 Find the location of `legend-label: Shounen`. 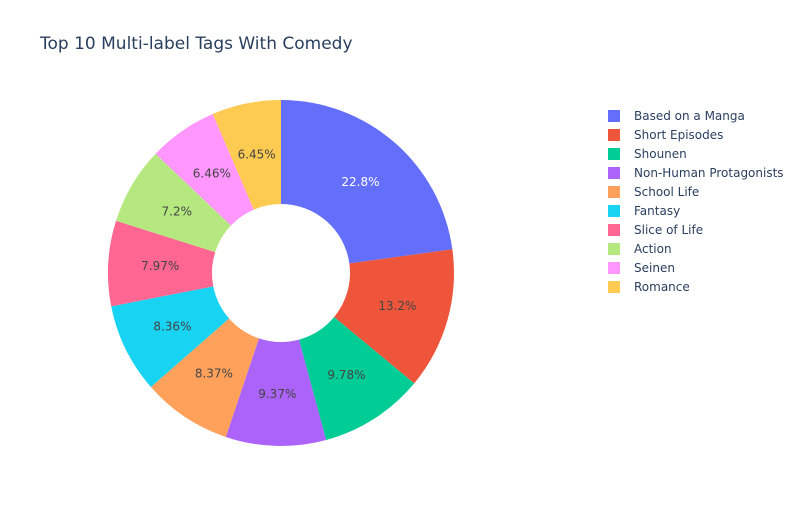

legend-label: Shounen is located at coordinates (660, 153).